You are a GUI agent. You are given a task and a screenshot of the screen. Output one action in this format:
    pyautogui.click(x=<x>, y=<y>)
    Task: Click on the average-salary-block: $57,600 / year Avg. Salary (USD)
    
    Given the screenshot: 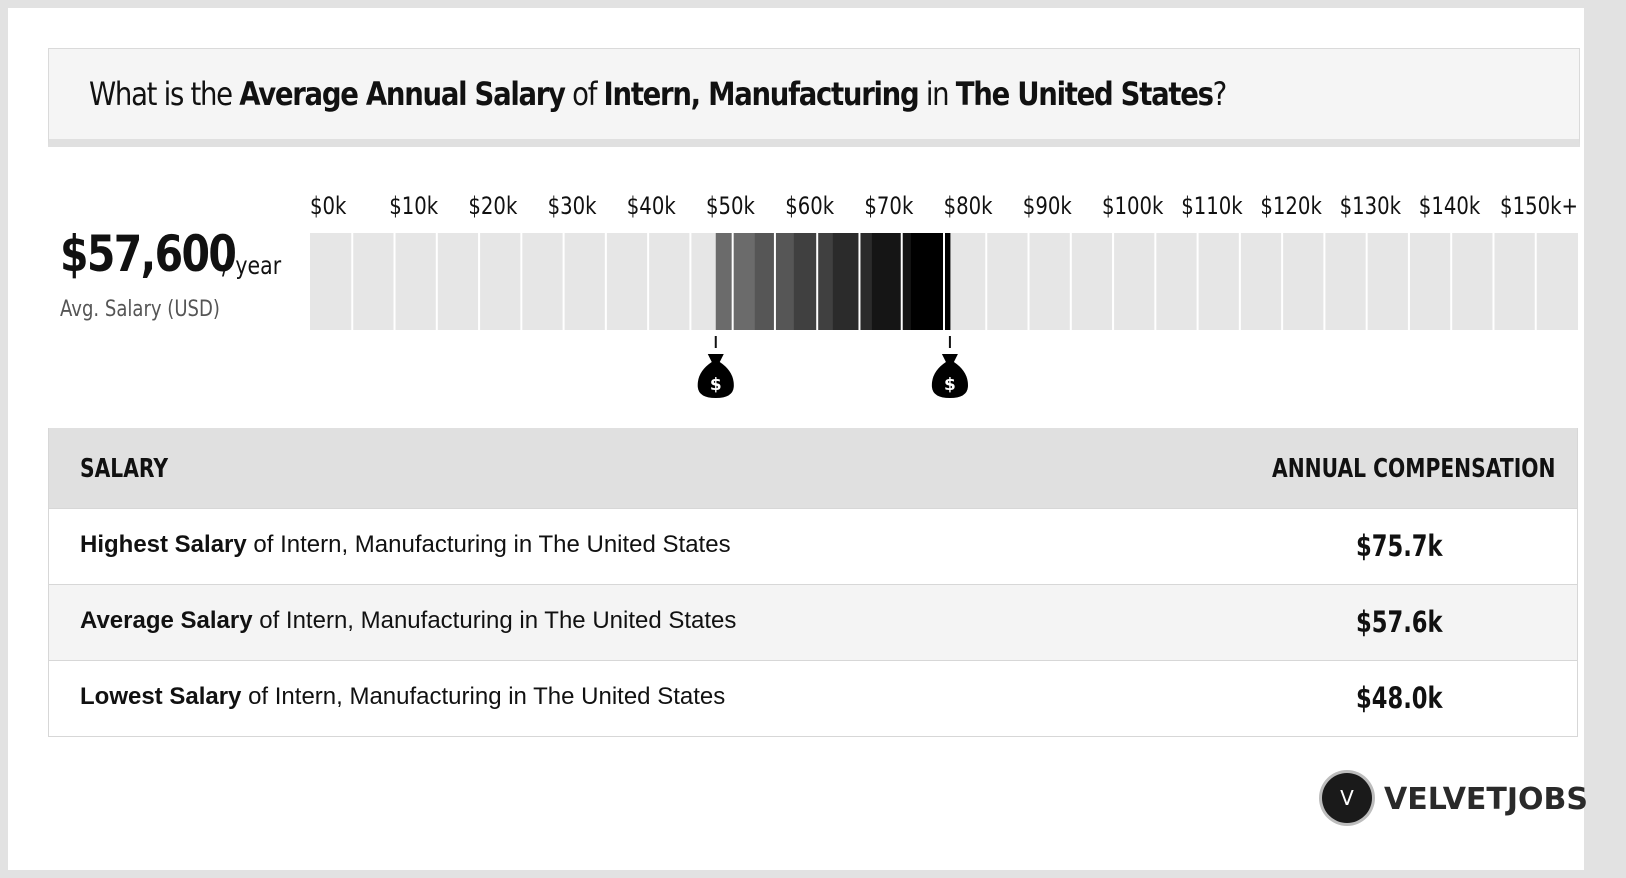 What is the action you would take?
    pyautogui.click(x=170, y=273)
    